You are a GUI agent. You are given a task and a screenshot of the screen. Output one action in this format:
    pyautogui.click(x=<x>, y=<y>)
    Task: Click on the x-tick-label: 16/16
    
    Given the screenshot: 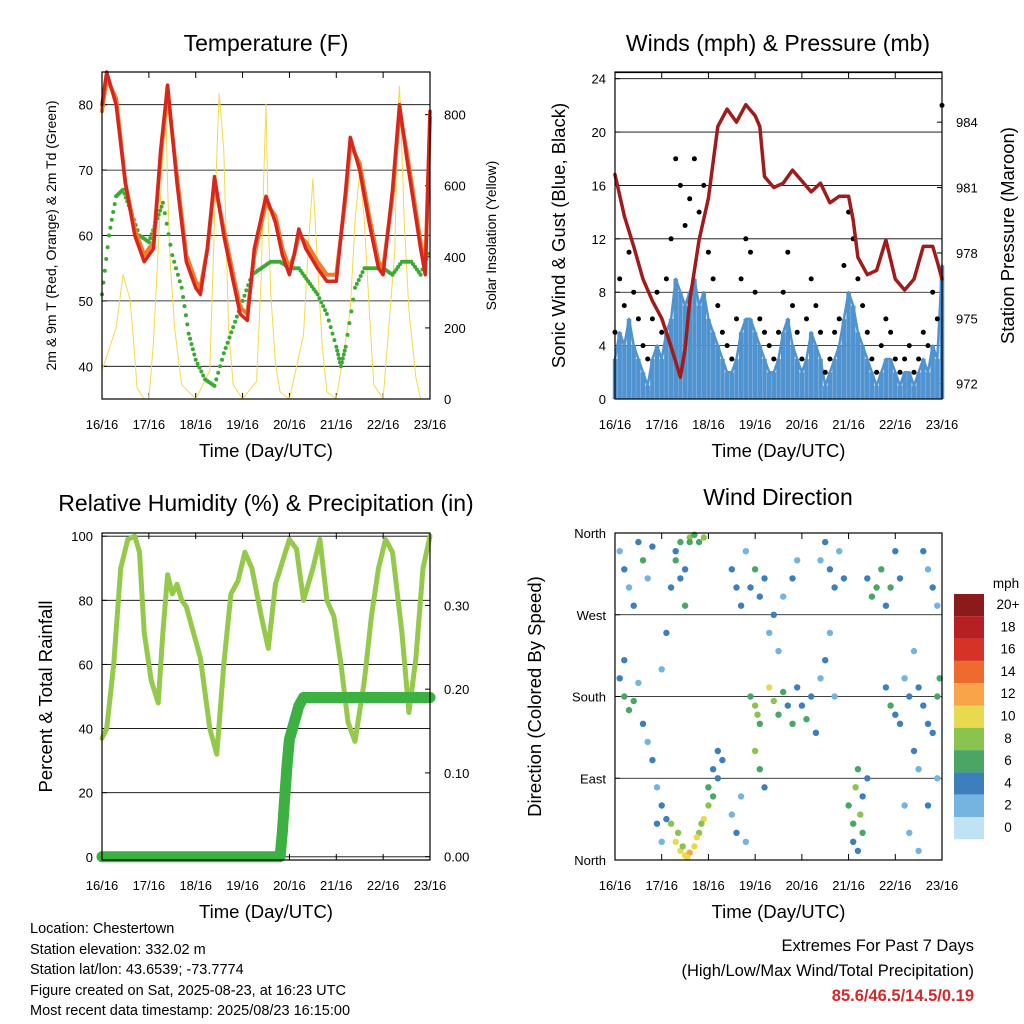 What is the action you would take?
    pyautogui.click(x=615, y=424)
    